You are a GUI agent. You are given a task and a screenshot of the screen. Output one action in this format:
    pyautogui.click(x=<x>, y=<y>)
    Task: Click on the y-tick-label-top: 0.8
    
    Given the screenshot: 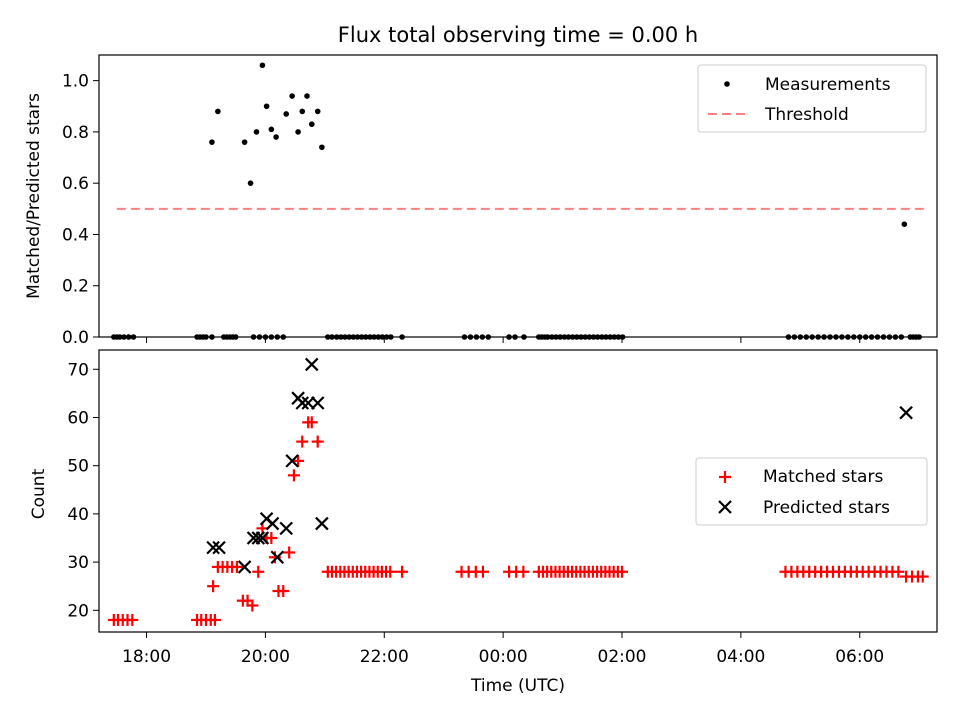 What is the action you would take?
    pyautogui.click(x=75, y=133)
    